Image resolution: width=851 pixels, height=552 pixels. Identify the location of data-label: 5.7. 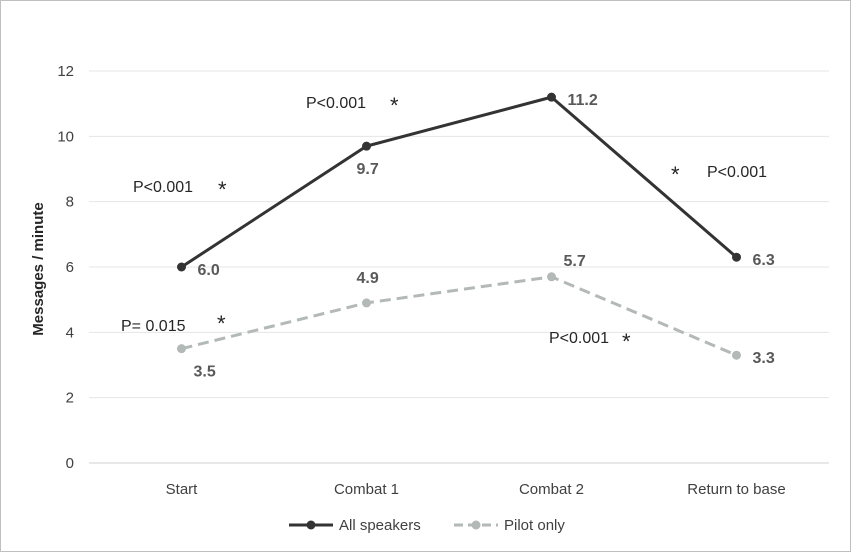
(575, 261).